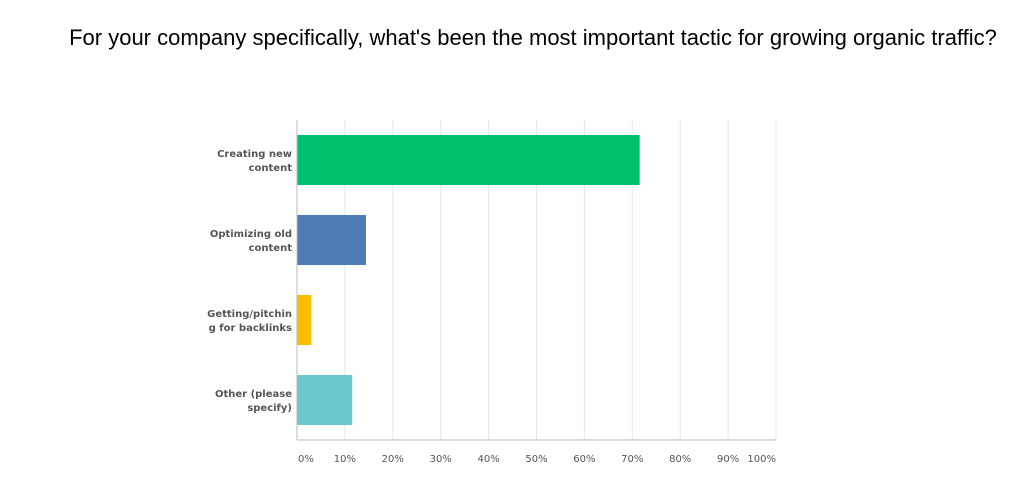  What do you see at coordinates (536, 459) in the screenshot?
I see `x-tick-label: 50%` at bounding box center [536, 459].